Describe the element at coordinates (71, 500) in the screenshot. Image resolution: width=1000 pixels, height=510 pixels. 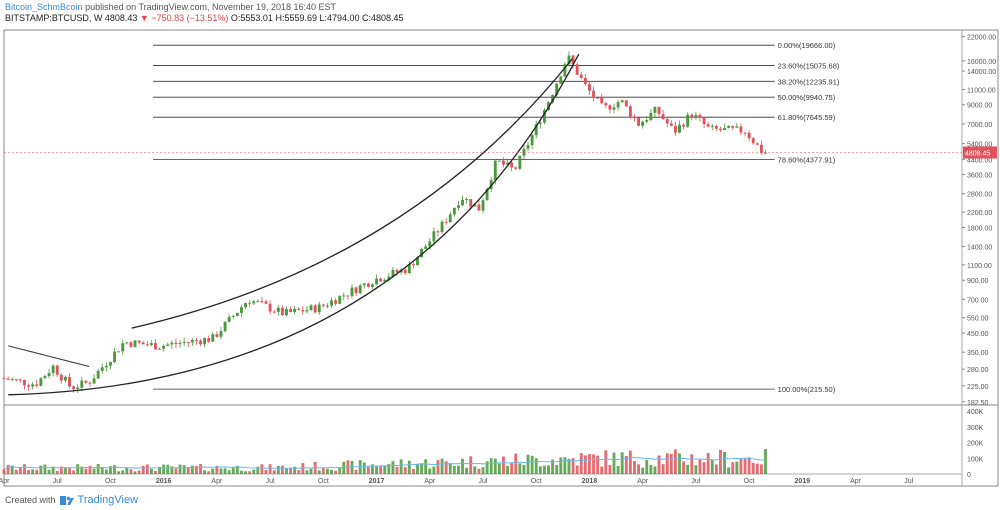
I see `footer: Created with TradingView` at that location.